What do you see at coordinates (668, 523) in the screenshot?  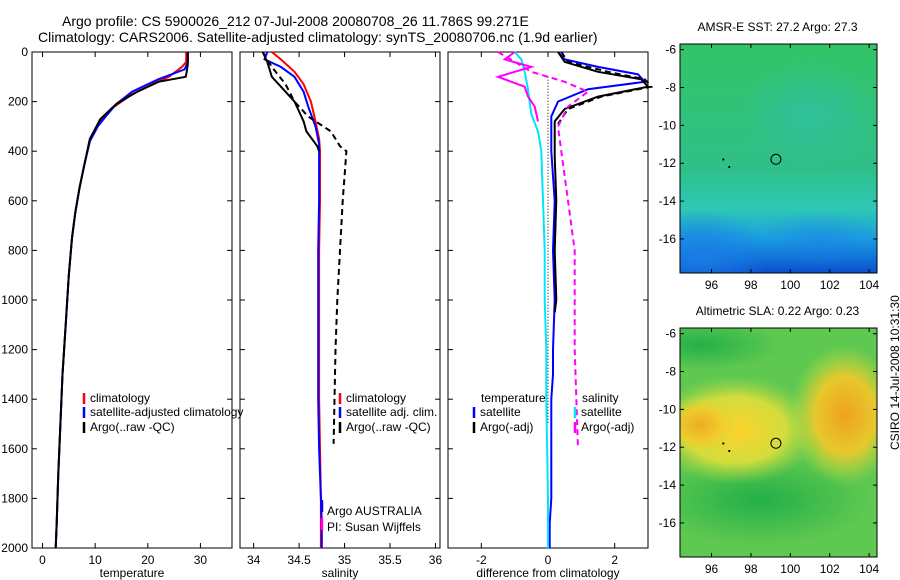 I see `map-y-tick-label-4: -16` at bounding box center [668, 523].